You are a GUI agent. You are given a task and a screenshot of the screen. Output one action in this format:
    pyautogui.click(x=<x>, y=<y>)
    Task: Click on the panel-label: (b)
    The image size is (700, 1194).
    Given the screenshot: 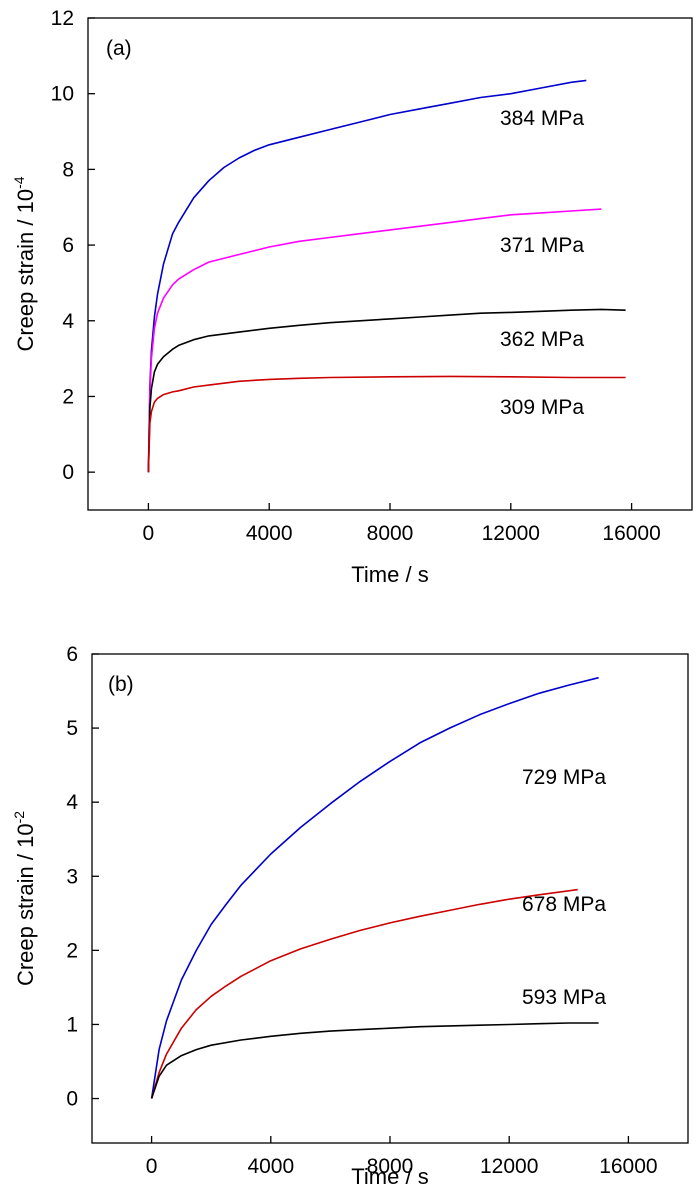 What is the action you would take?
    pyautogui.click(x=121, y=684)
    